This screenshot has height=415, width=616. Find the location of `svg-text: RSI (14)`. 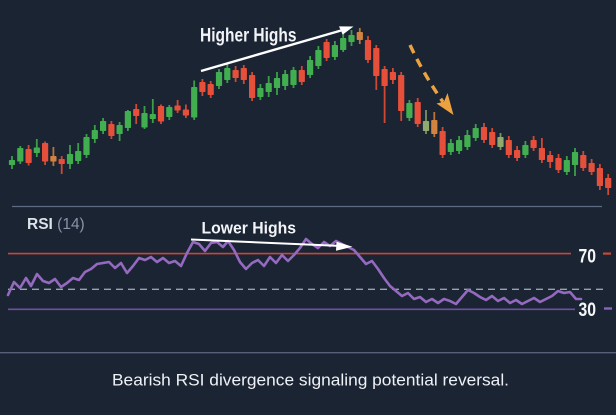

svg-text: RSI (14) is located at coordinates (56, 224).